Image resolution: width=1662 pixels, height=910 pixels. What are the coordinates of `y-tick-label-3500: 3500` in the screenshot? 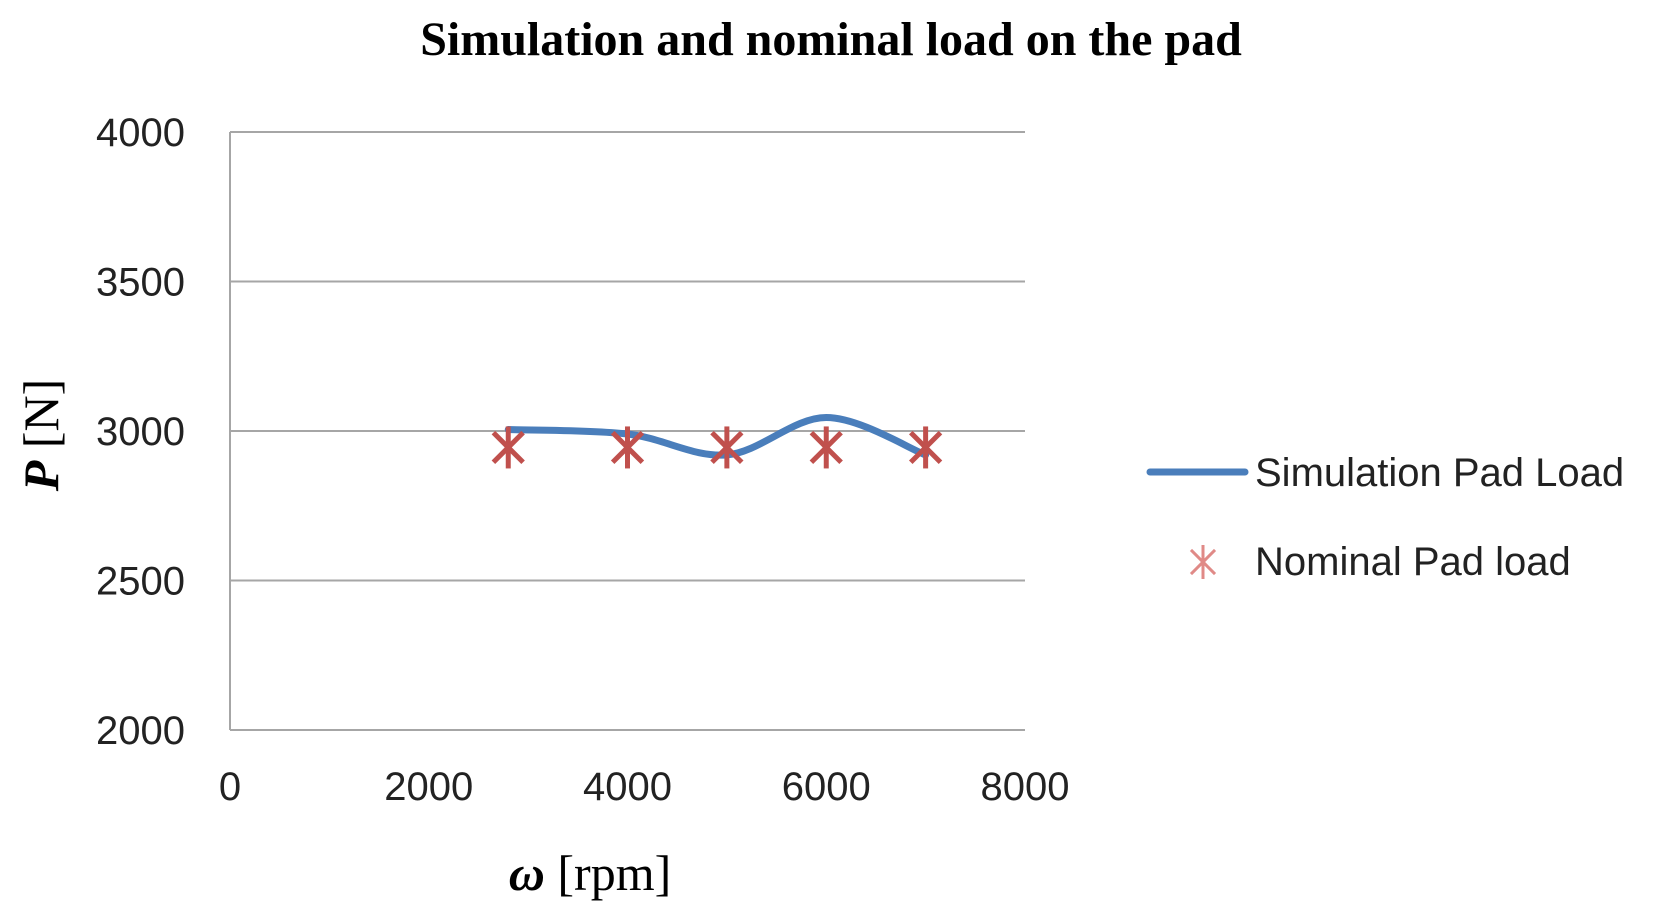 It's located at (140, 283).